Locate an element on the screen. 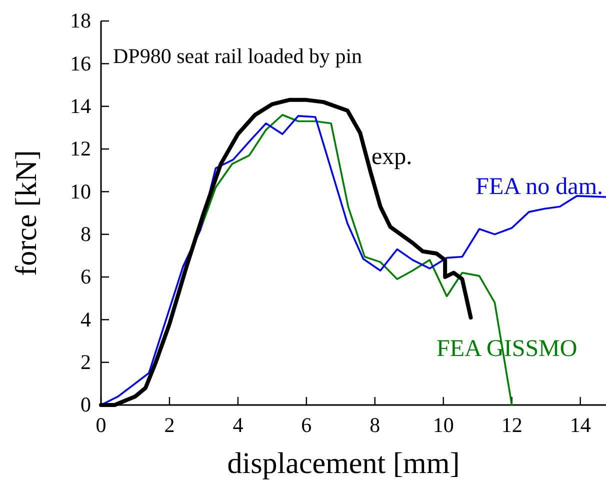  y-tick-label: 2 is located at coordinates (85, 362).